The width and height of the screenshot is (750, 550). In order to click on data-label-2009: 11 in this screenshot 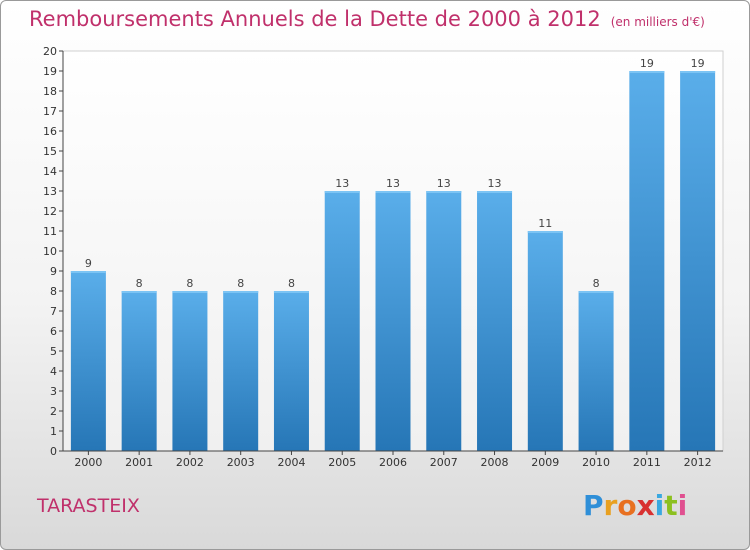, I will do `click(545, 223)`.